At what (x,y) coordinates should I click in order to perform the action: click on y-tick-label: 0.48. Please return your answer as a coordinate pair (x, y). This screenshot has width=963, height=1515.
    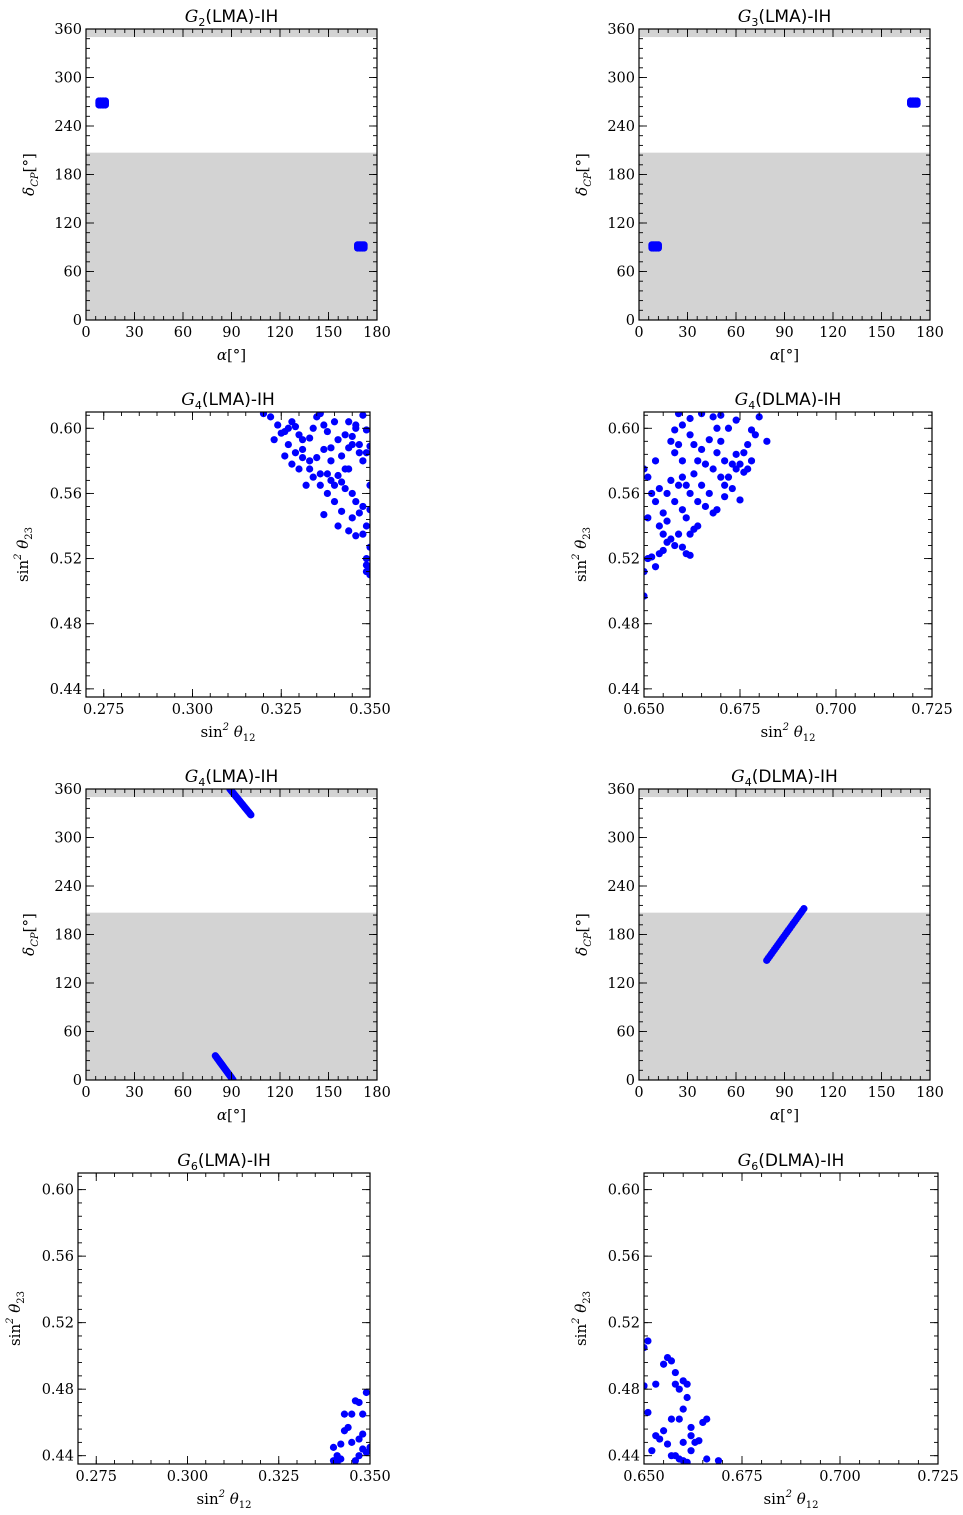
    Looking at the image, I should click on (624, 1390).